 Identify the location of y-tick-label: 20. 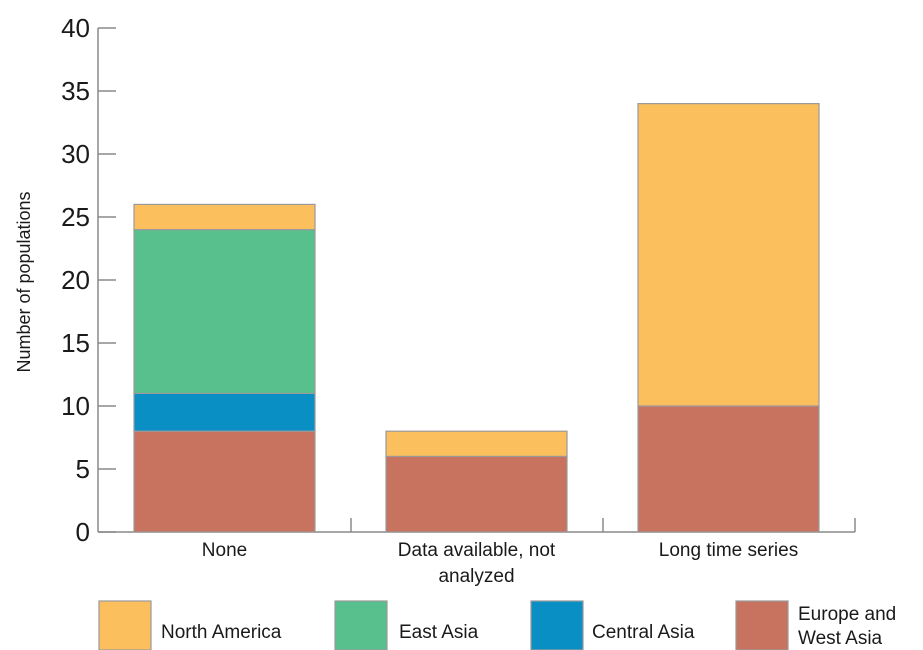
(75, 280).